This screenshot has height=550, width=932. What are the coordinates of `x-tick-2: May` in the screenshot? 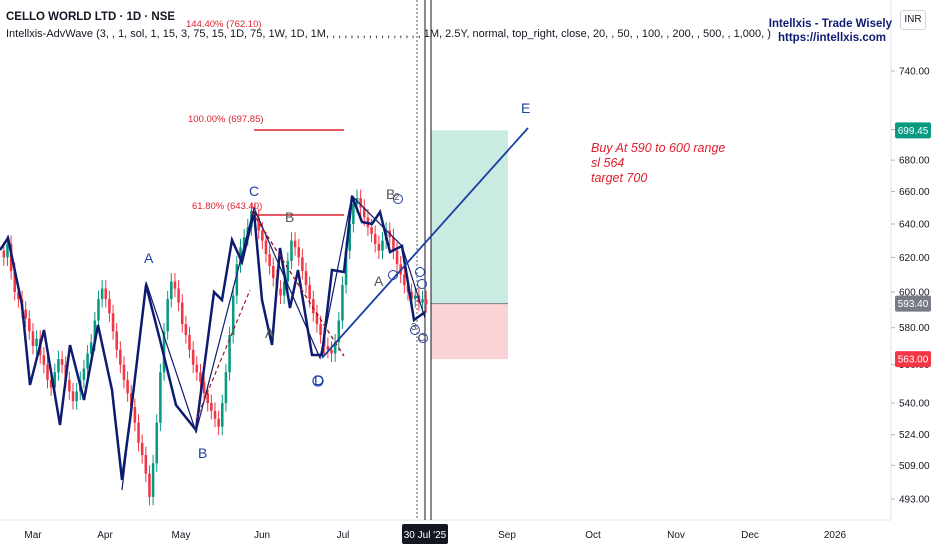 It's located at (181, 535).